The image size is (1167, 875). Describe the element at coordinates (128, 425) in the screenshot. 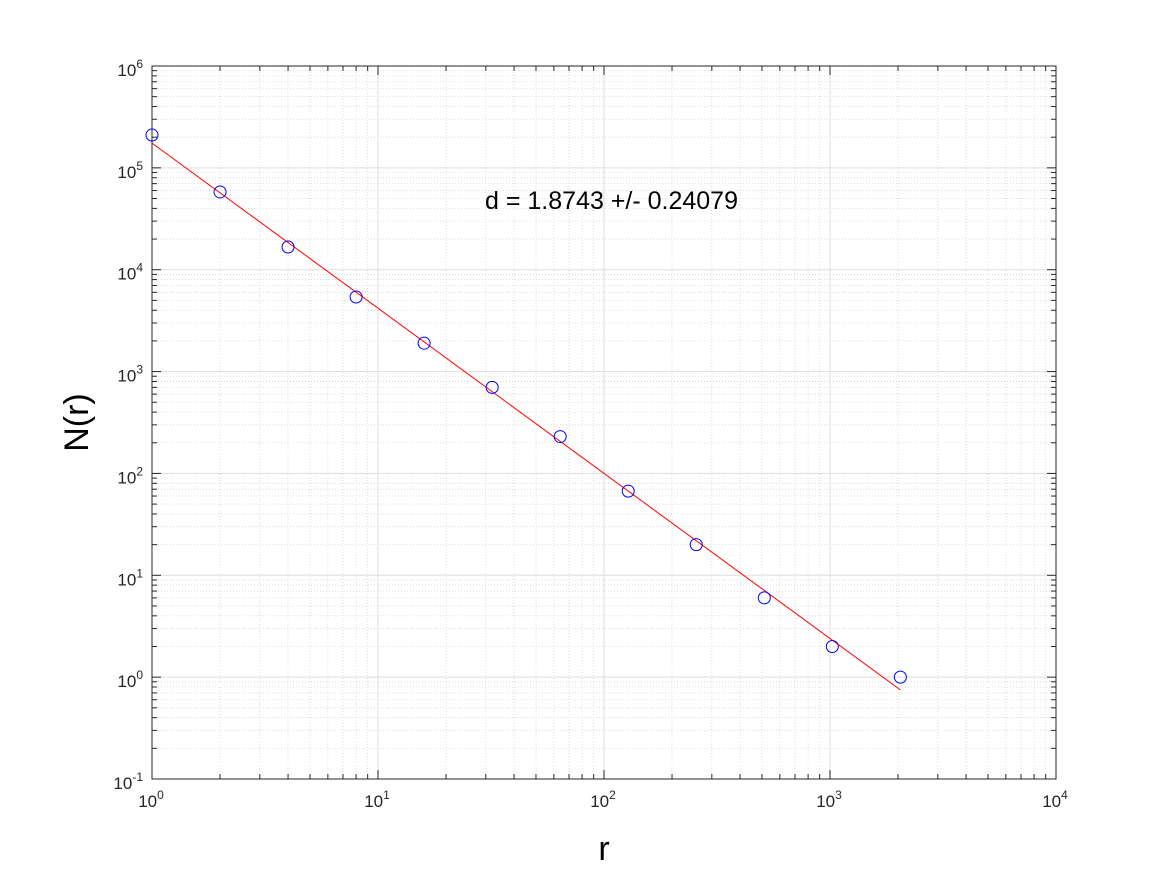

I see `y-tick-labels: 10⁻¹ 10⁰ 10¹ 10² 10³ 10⁴ 10⁵ 10⁶` at that location.